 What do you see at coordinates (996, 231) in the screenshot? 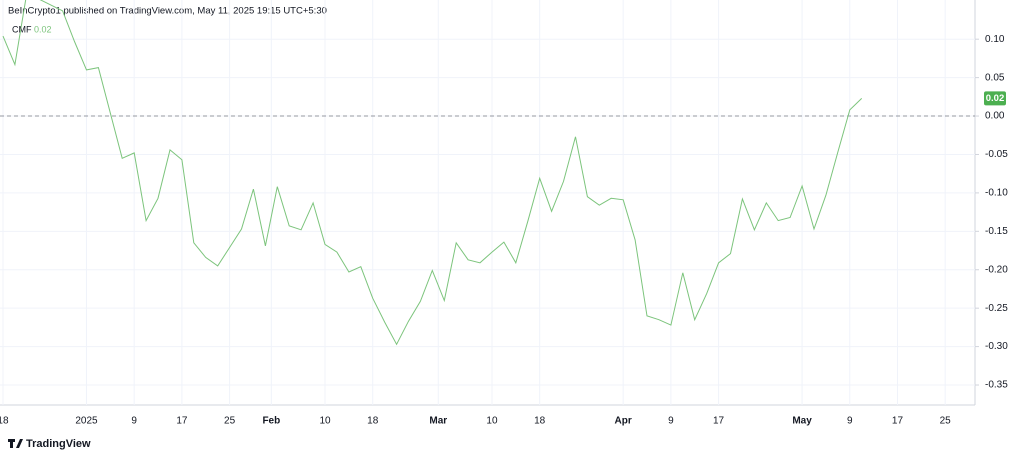
I see `y-tick-label: -0.15` at bounding box center [996, 231].